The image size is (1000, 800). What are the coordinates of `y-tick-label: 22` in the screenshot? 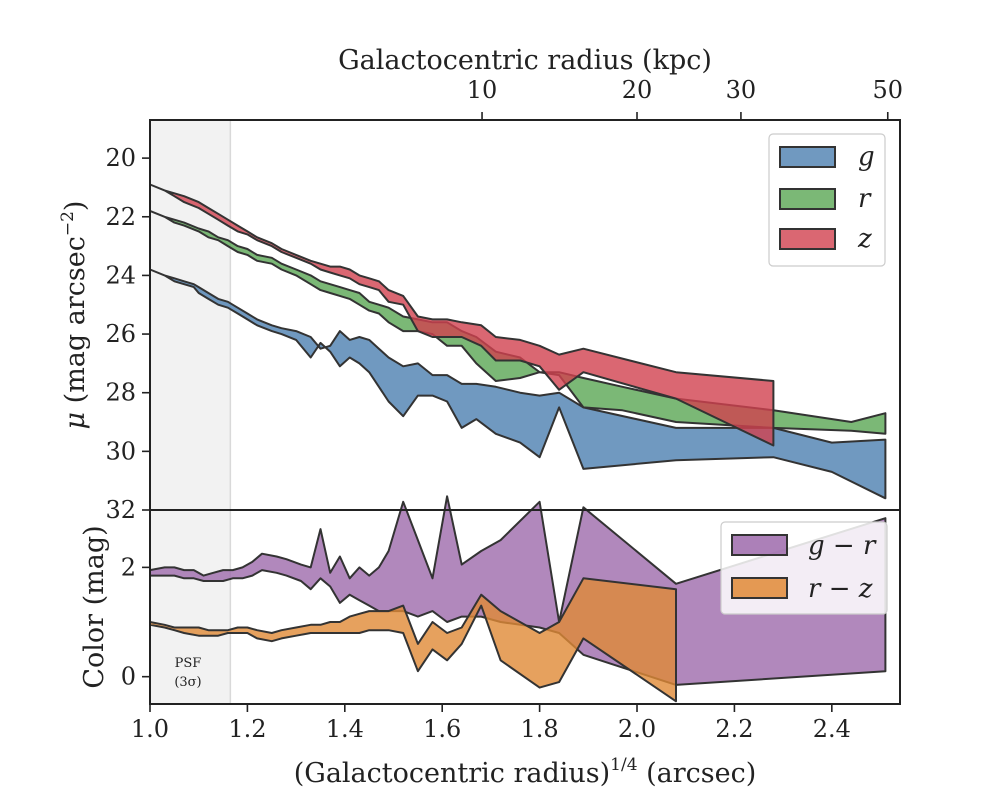 It's located at (120, 217).